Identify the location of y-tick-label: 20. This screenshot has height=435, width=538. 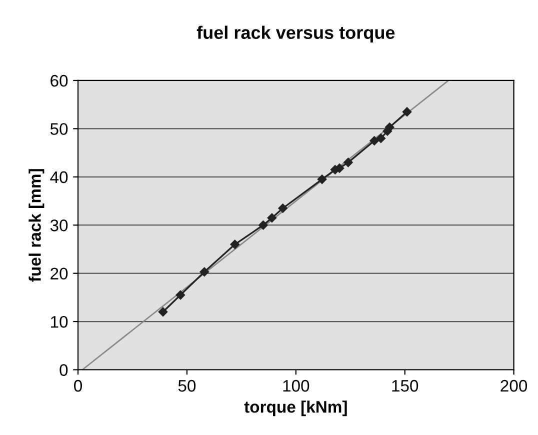
(59, 274).